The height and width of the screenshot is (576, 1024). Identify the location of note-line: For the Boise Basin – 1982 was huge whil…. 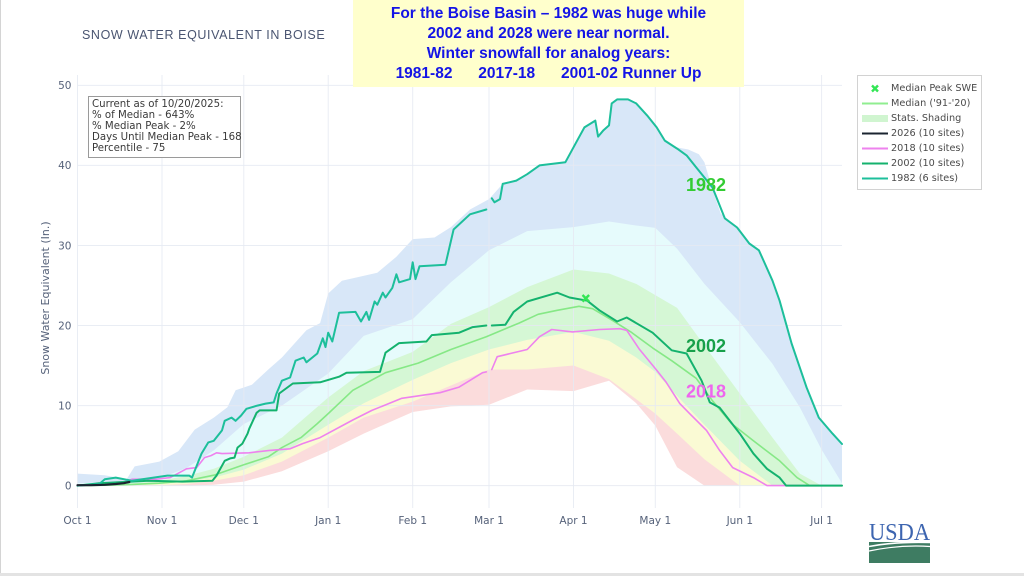
(548, 13).